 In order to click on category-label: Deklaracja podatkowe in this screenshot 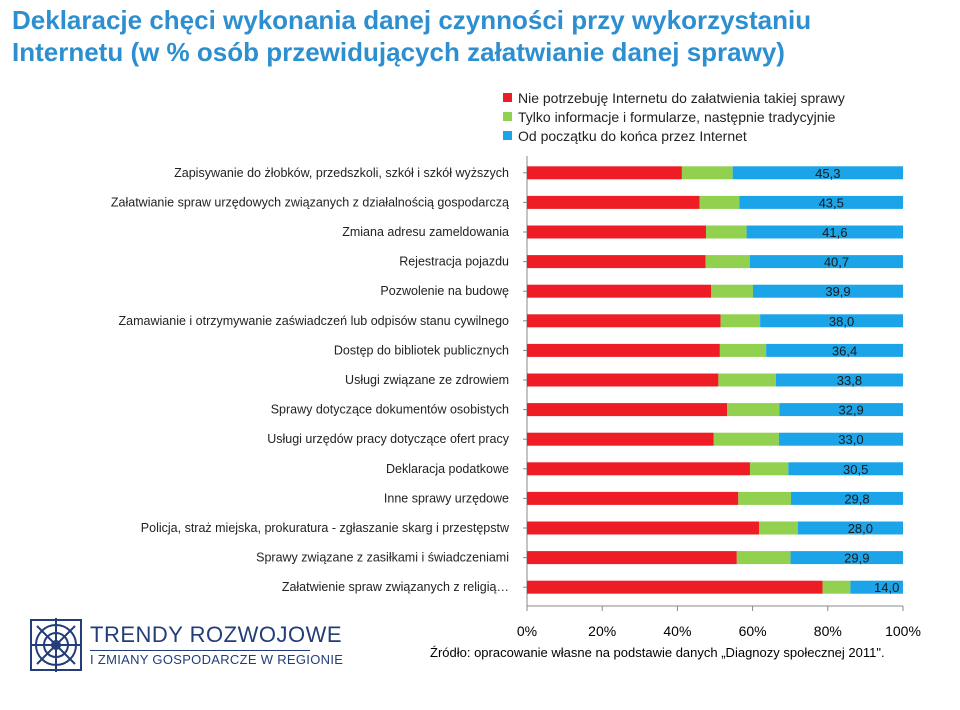, I will do `click(447, 469)`.